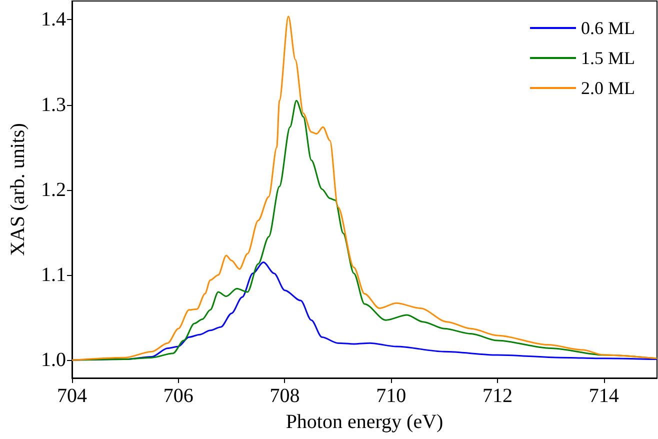 This screenshot has height=439, width=658. I want to click on y-tick-label: 1.3, so click(53, 105).